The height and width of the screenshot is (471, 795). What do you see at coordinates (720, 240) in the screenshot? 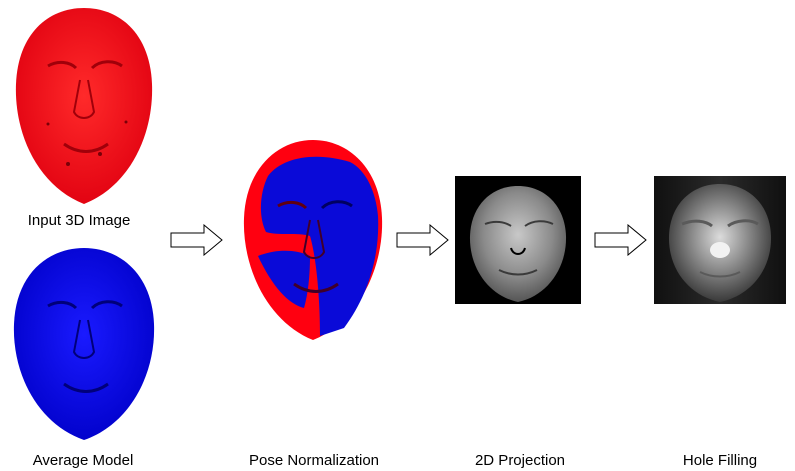
I see `hole-filled-image` at bounding box center [720, 240].